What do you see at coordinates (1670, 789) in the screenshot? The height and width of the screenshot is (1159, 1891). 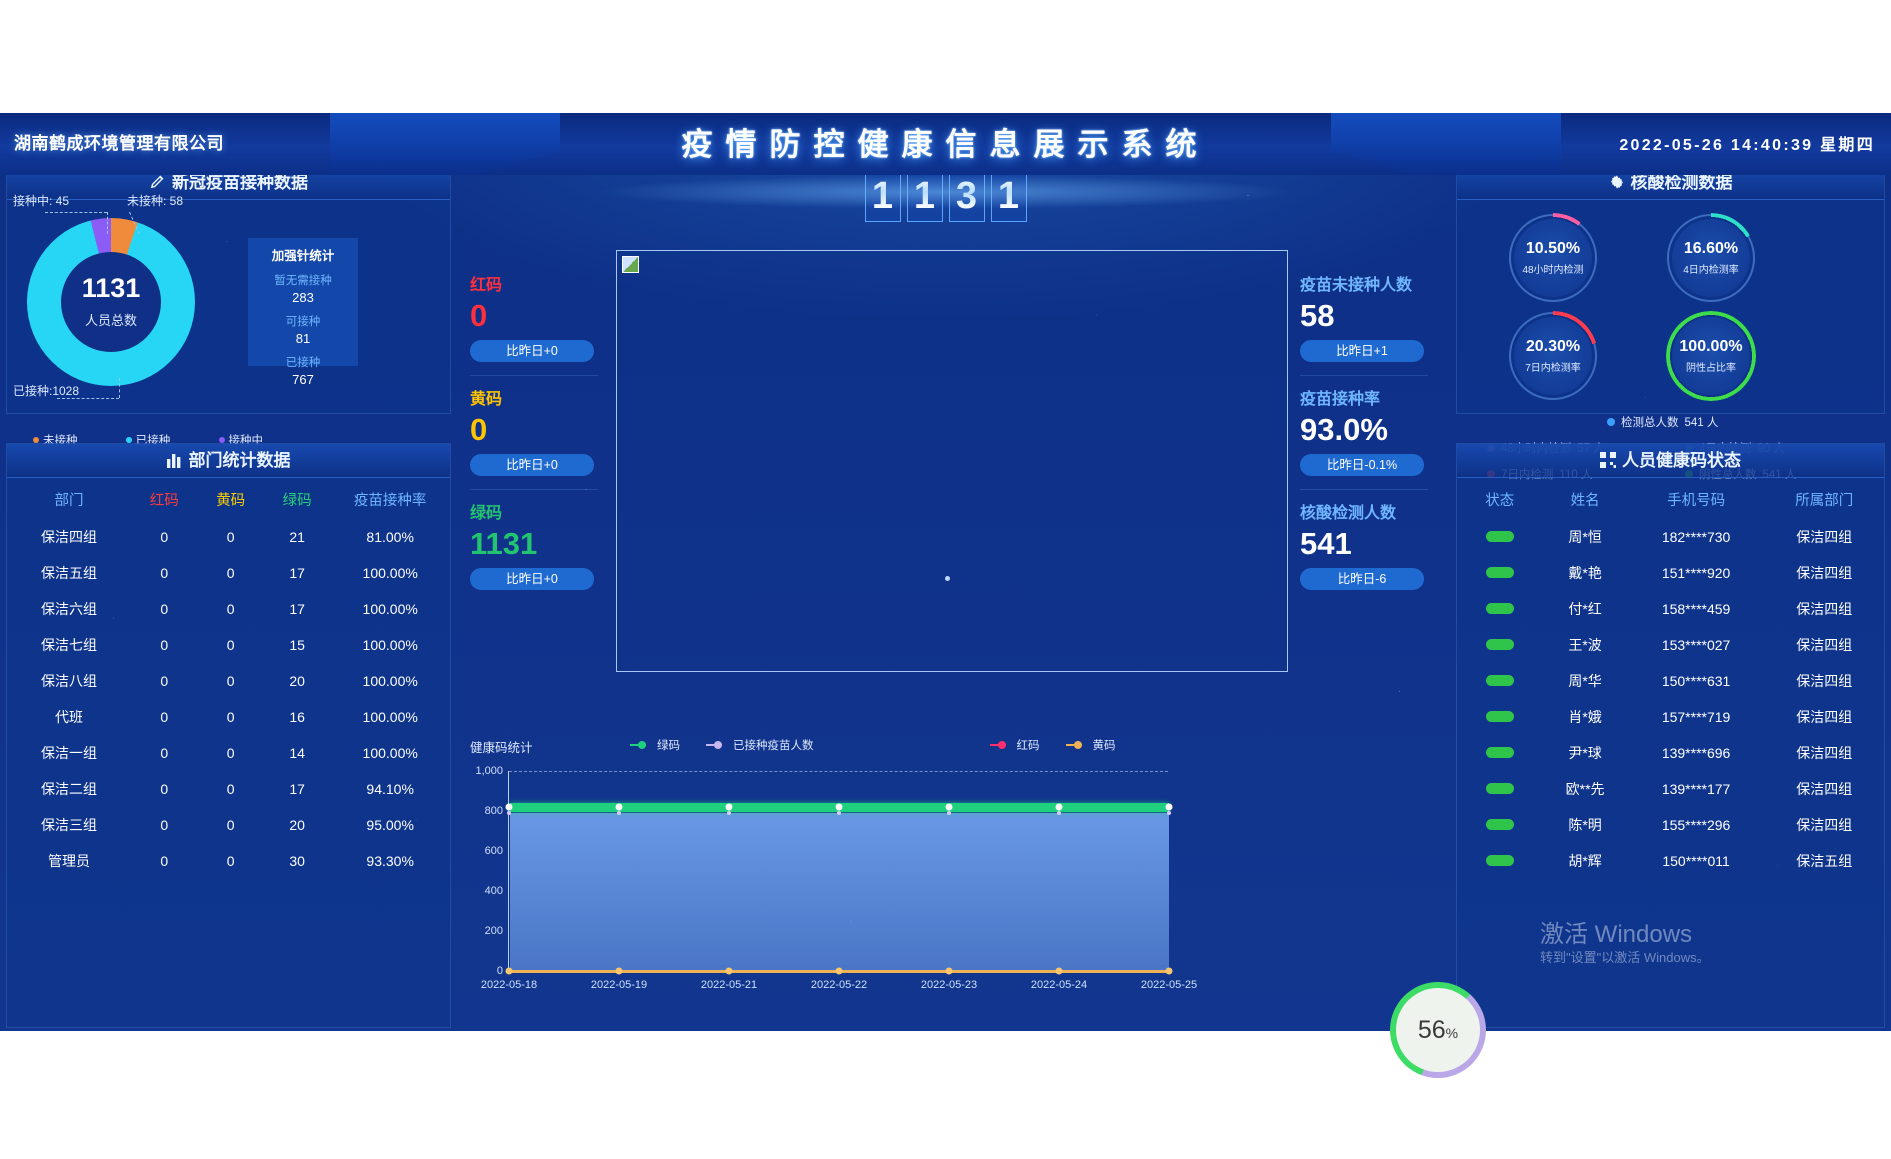 I see `list-item: 欧**先 139****177 保洁四组` at bounding box center [1670, 789].